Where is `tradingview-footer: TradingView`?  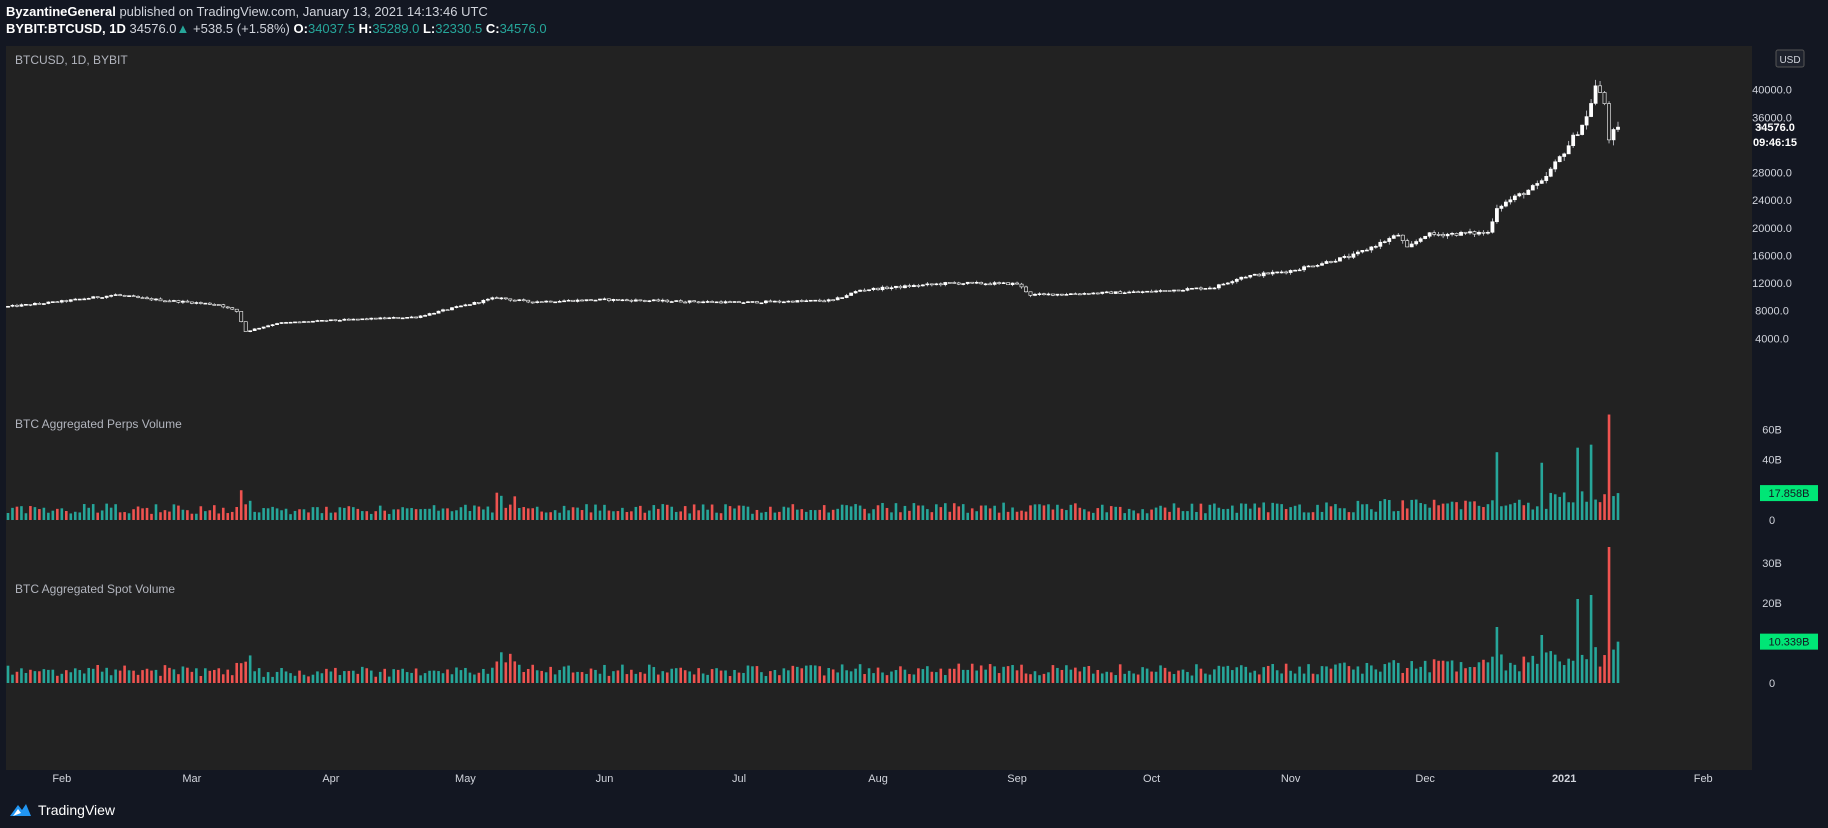
tradingview-footer: TradingView is located at coordinates (61, 810).